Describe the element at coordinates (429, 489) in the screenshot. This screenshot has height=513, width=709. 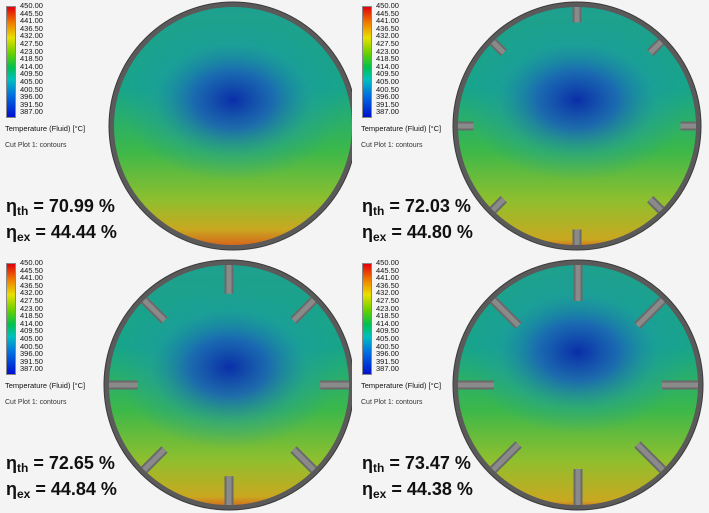
I see `eta-ex-value: 44.38` at that location.